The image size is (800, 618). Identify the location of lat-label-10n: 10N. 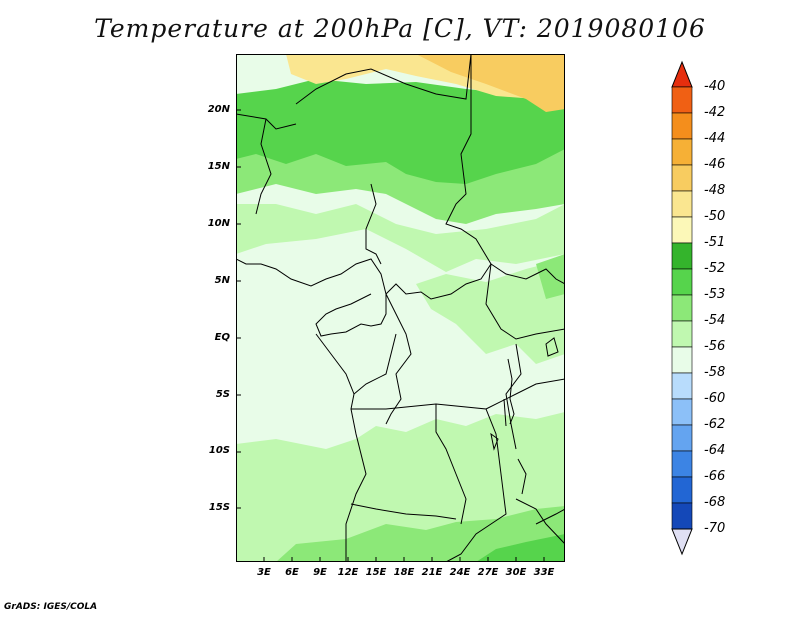
(218, 223).